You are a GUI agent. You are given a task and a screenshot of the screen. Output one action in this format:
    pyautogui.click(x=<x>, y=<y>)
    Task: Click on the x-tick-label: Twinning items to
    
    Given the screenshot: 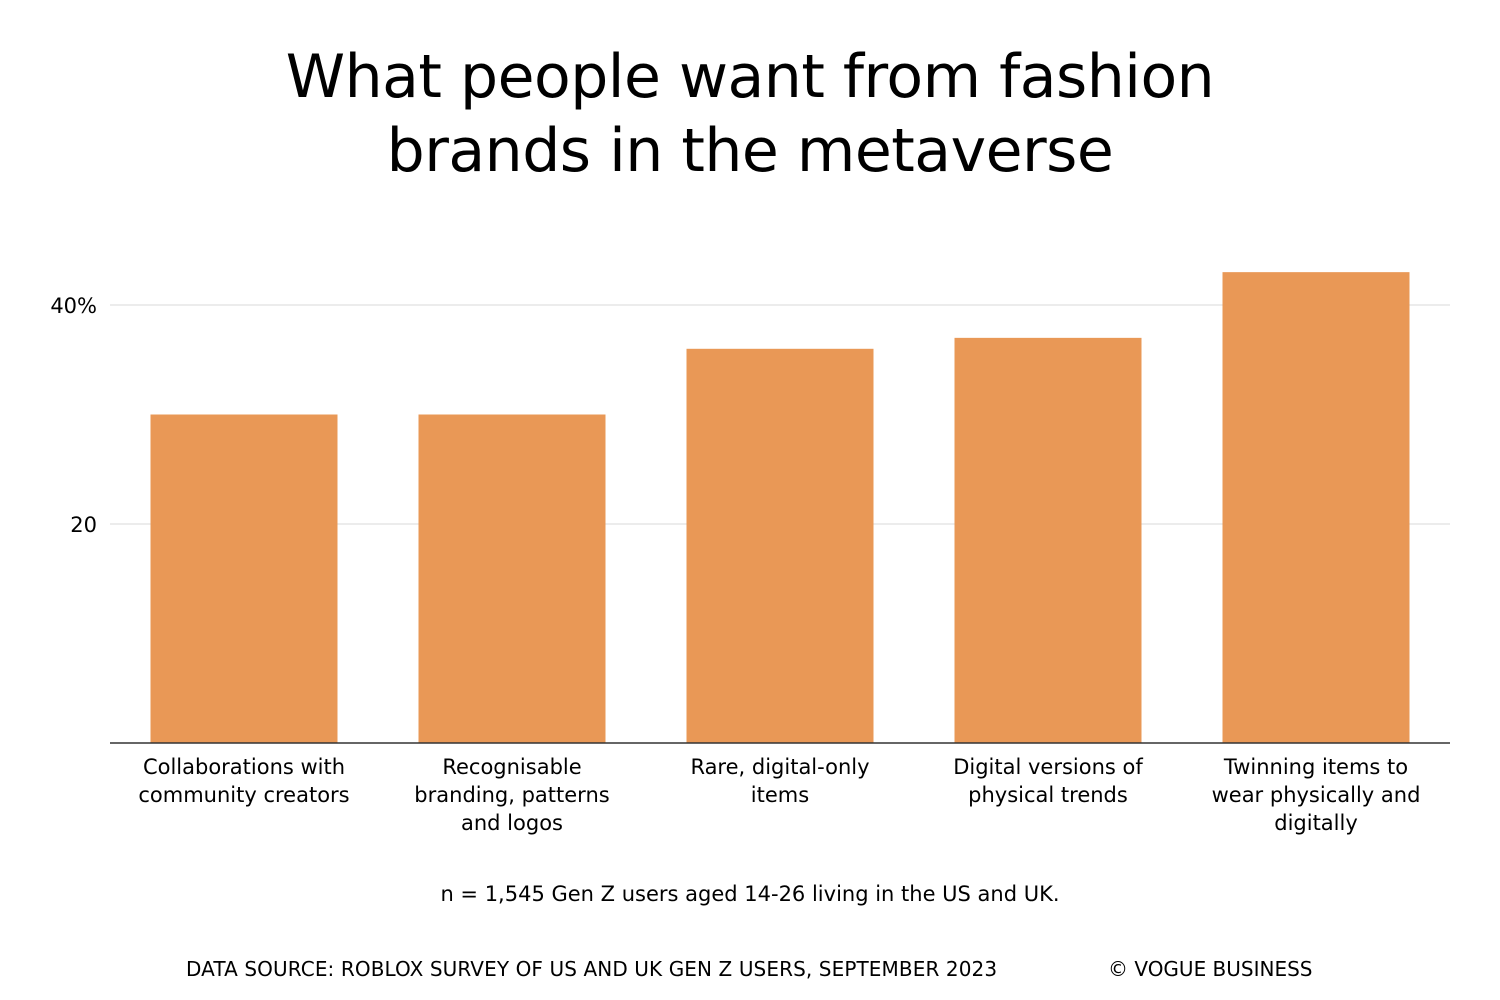 What is the action you would take?
    pyautogui.click(x=1315, y=767)
    